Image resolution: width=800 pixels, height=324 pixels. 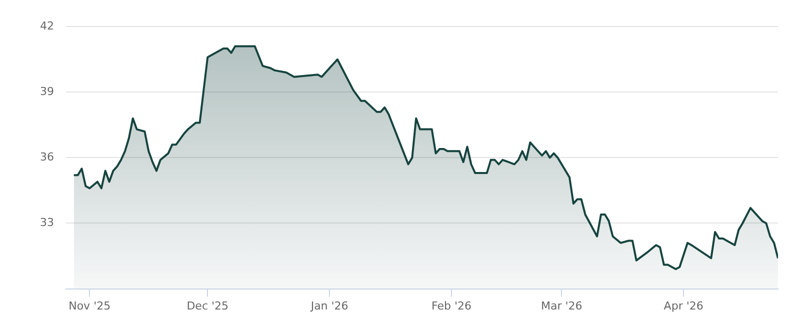 I want to click on x-tick-label: Nov '25, so click(x=89, y=305).